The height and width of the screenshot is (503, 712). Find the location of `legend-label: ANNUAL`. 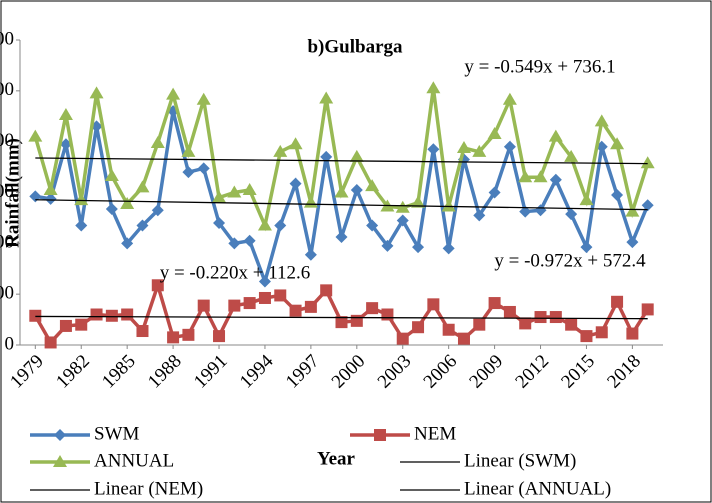

legend-label: ANNUAL is located at coordinates (134, 460).